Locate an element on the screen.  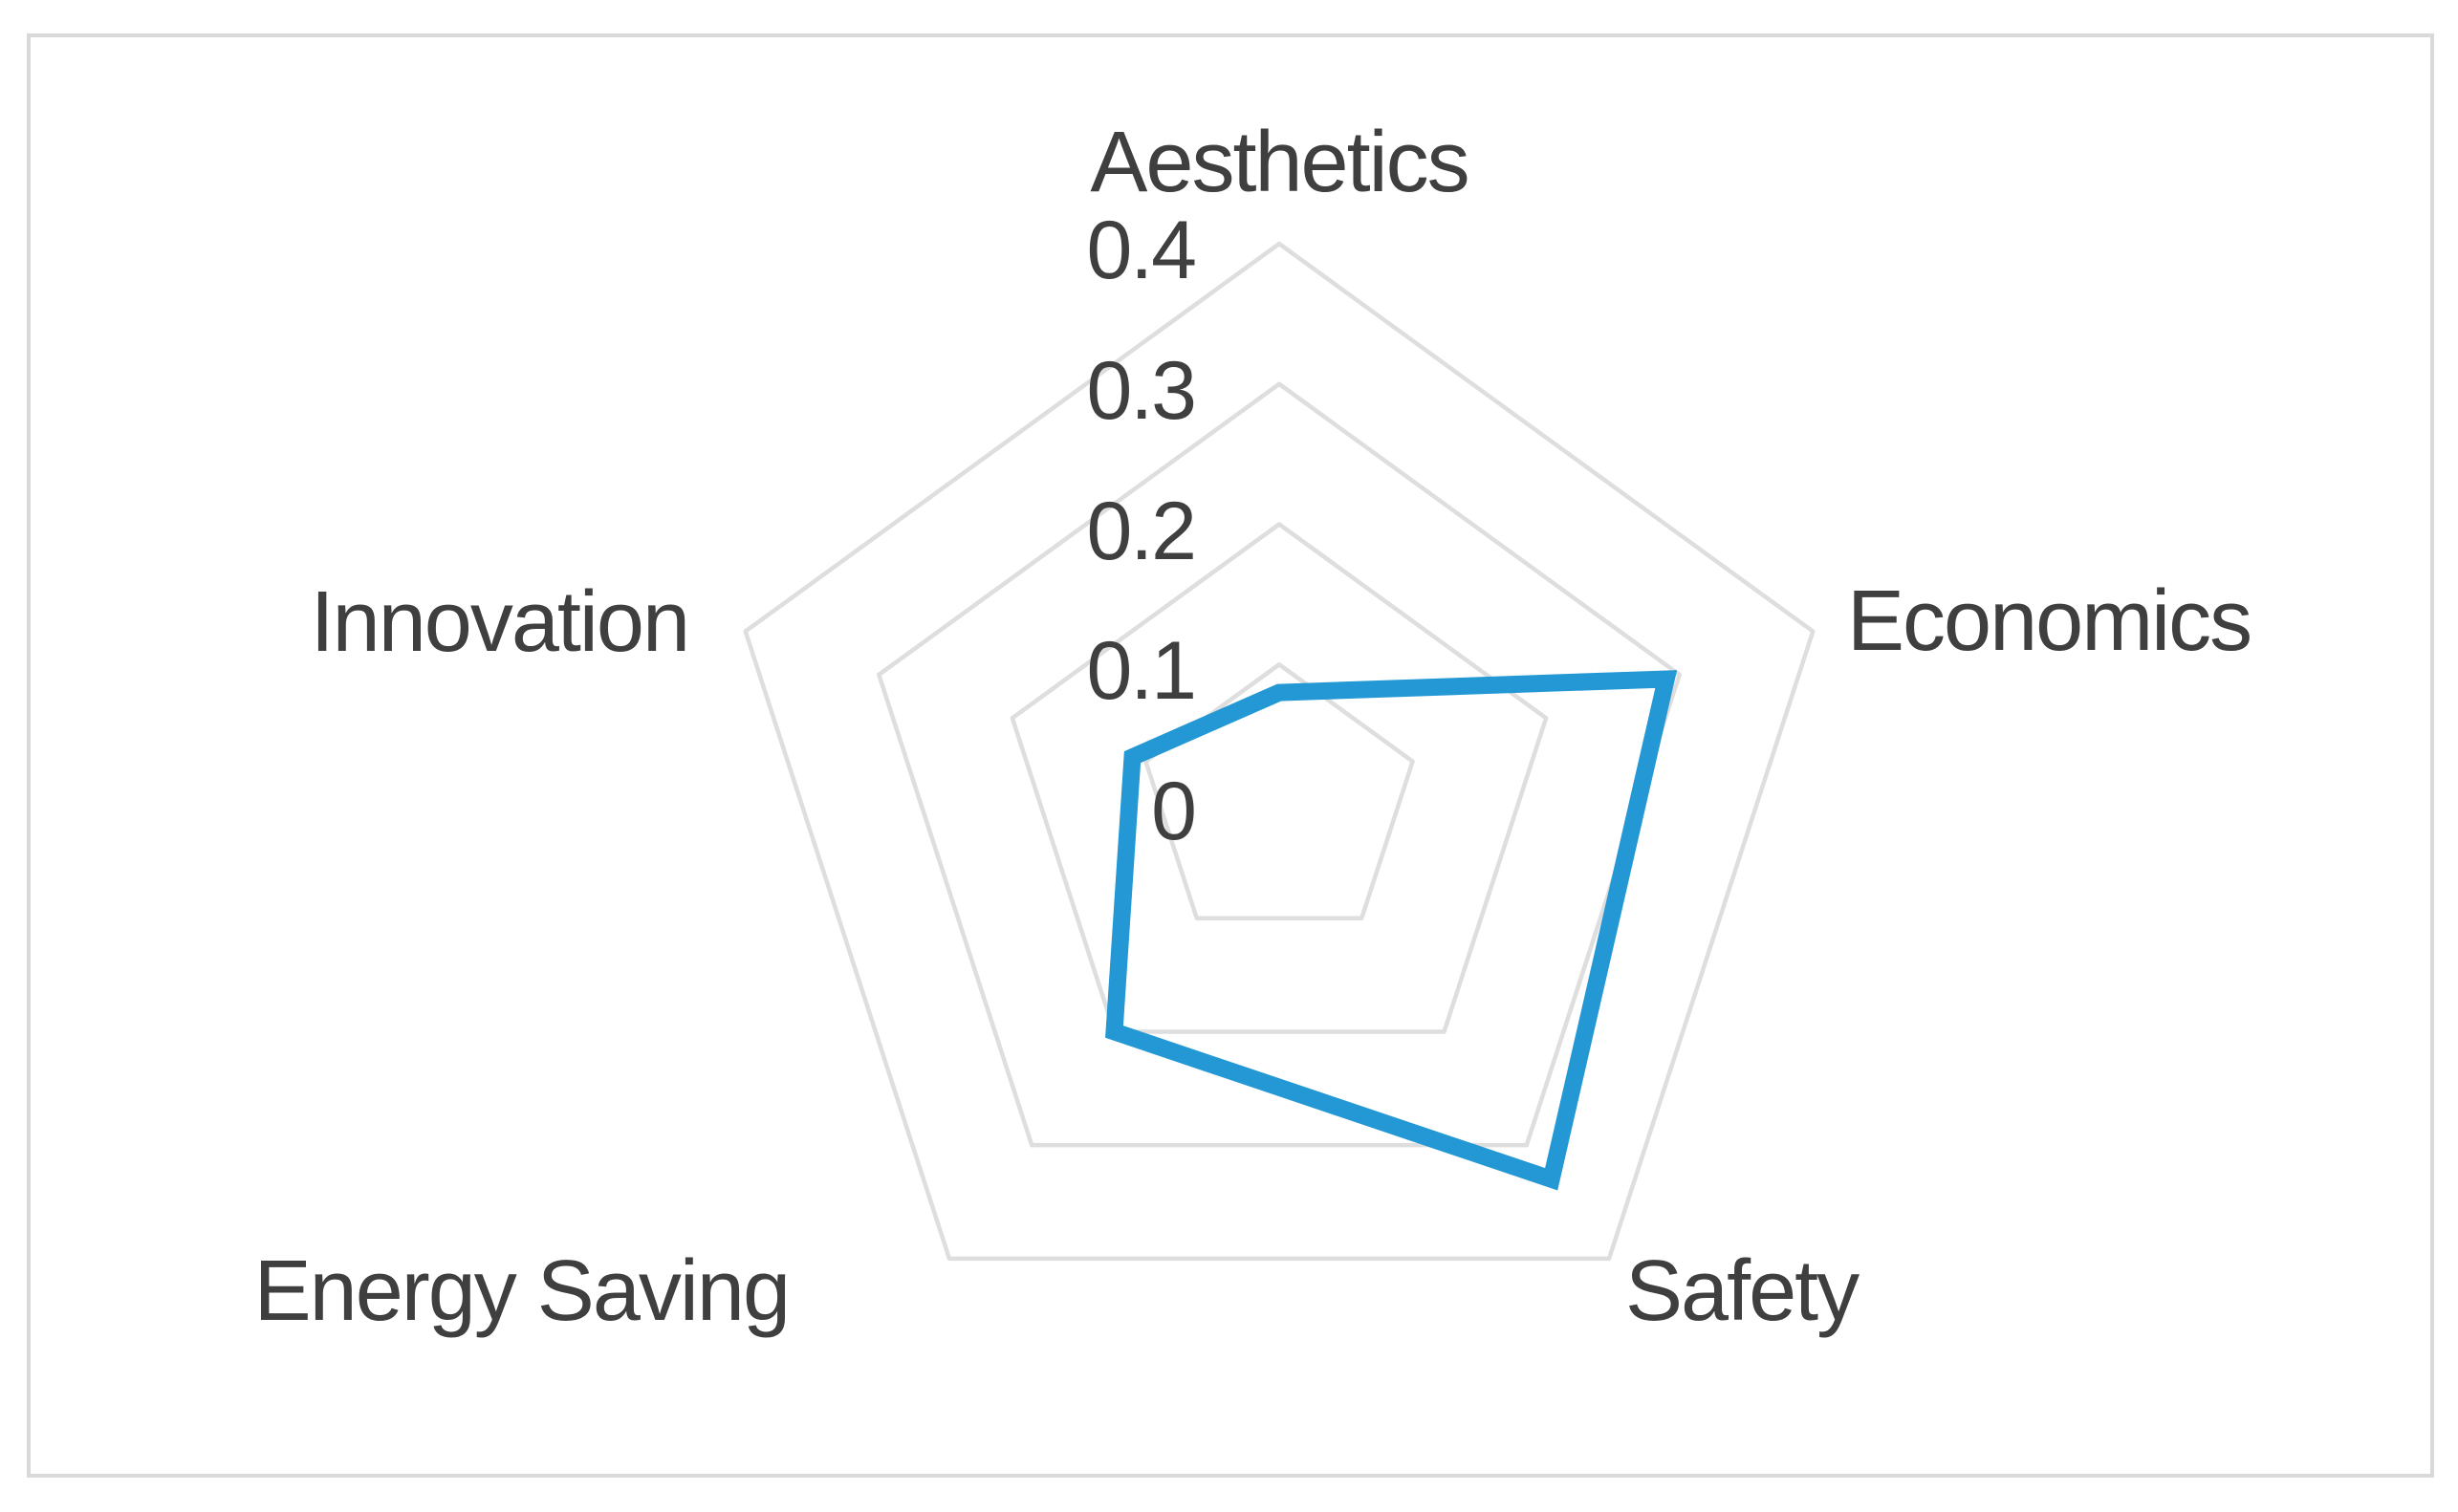
tick-label: 0.3 is located at coordinates (1141, 391).